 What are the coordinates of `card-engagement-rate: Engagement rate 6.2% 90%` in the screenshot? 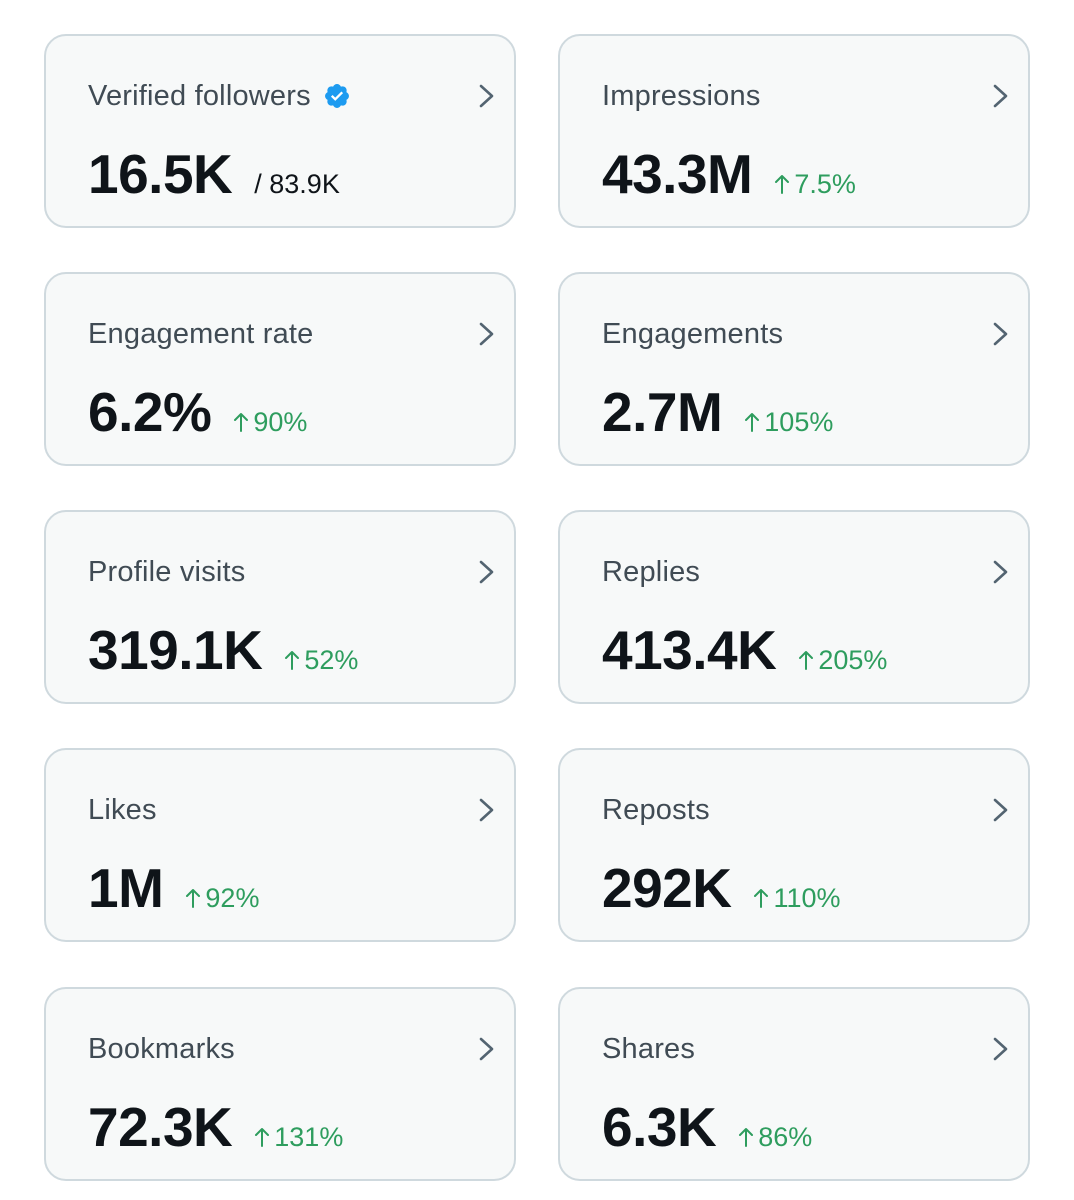 It's located at (280, 369).